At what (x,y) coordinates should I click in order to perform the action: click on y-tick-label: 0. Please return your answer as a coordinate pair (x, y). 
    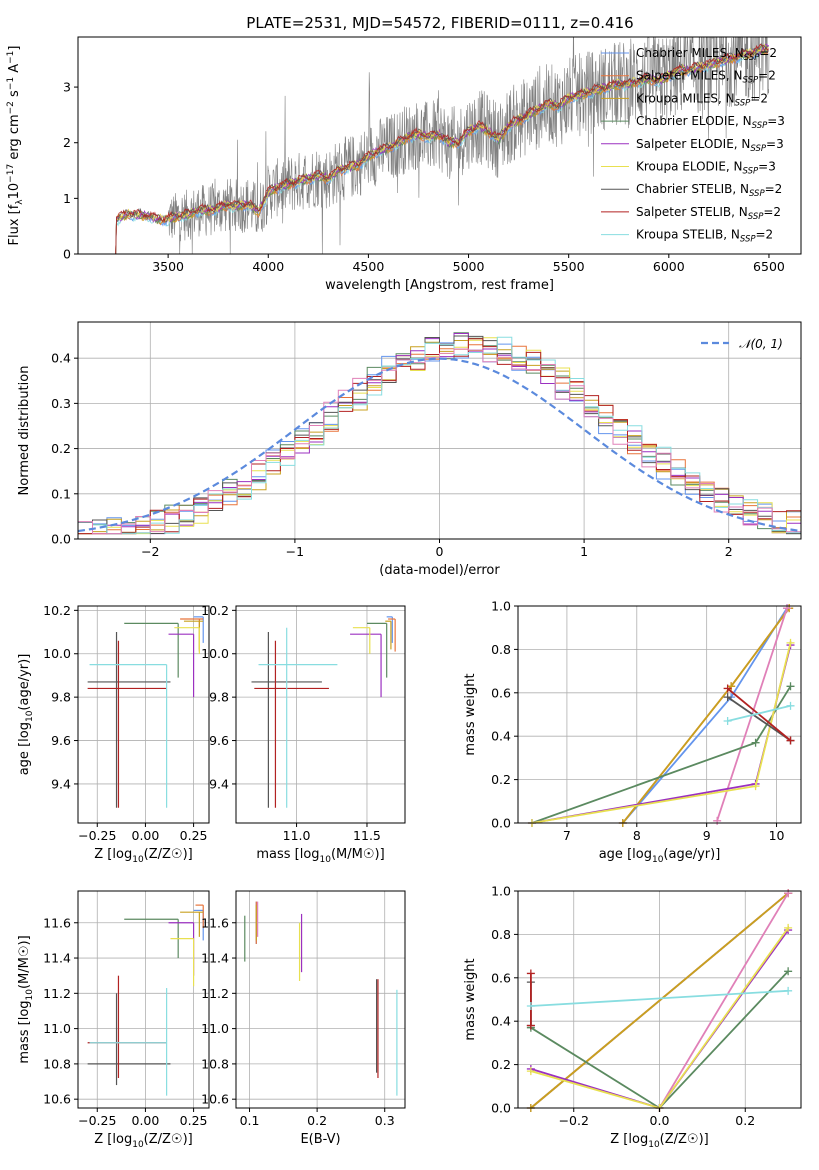
    Looking at the image, I should click on (67, 254).